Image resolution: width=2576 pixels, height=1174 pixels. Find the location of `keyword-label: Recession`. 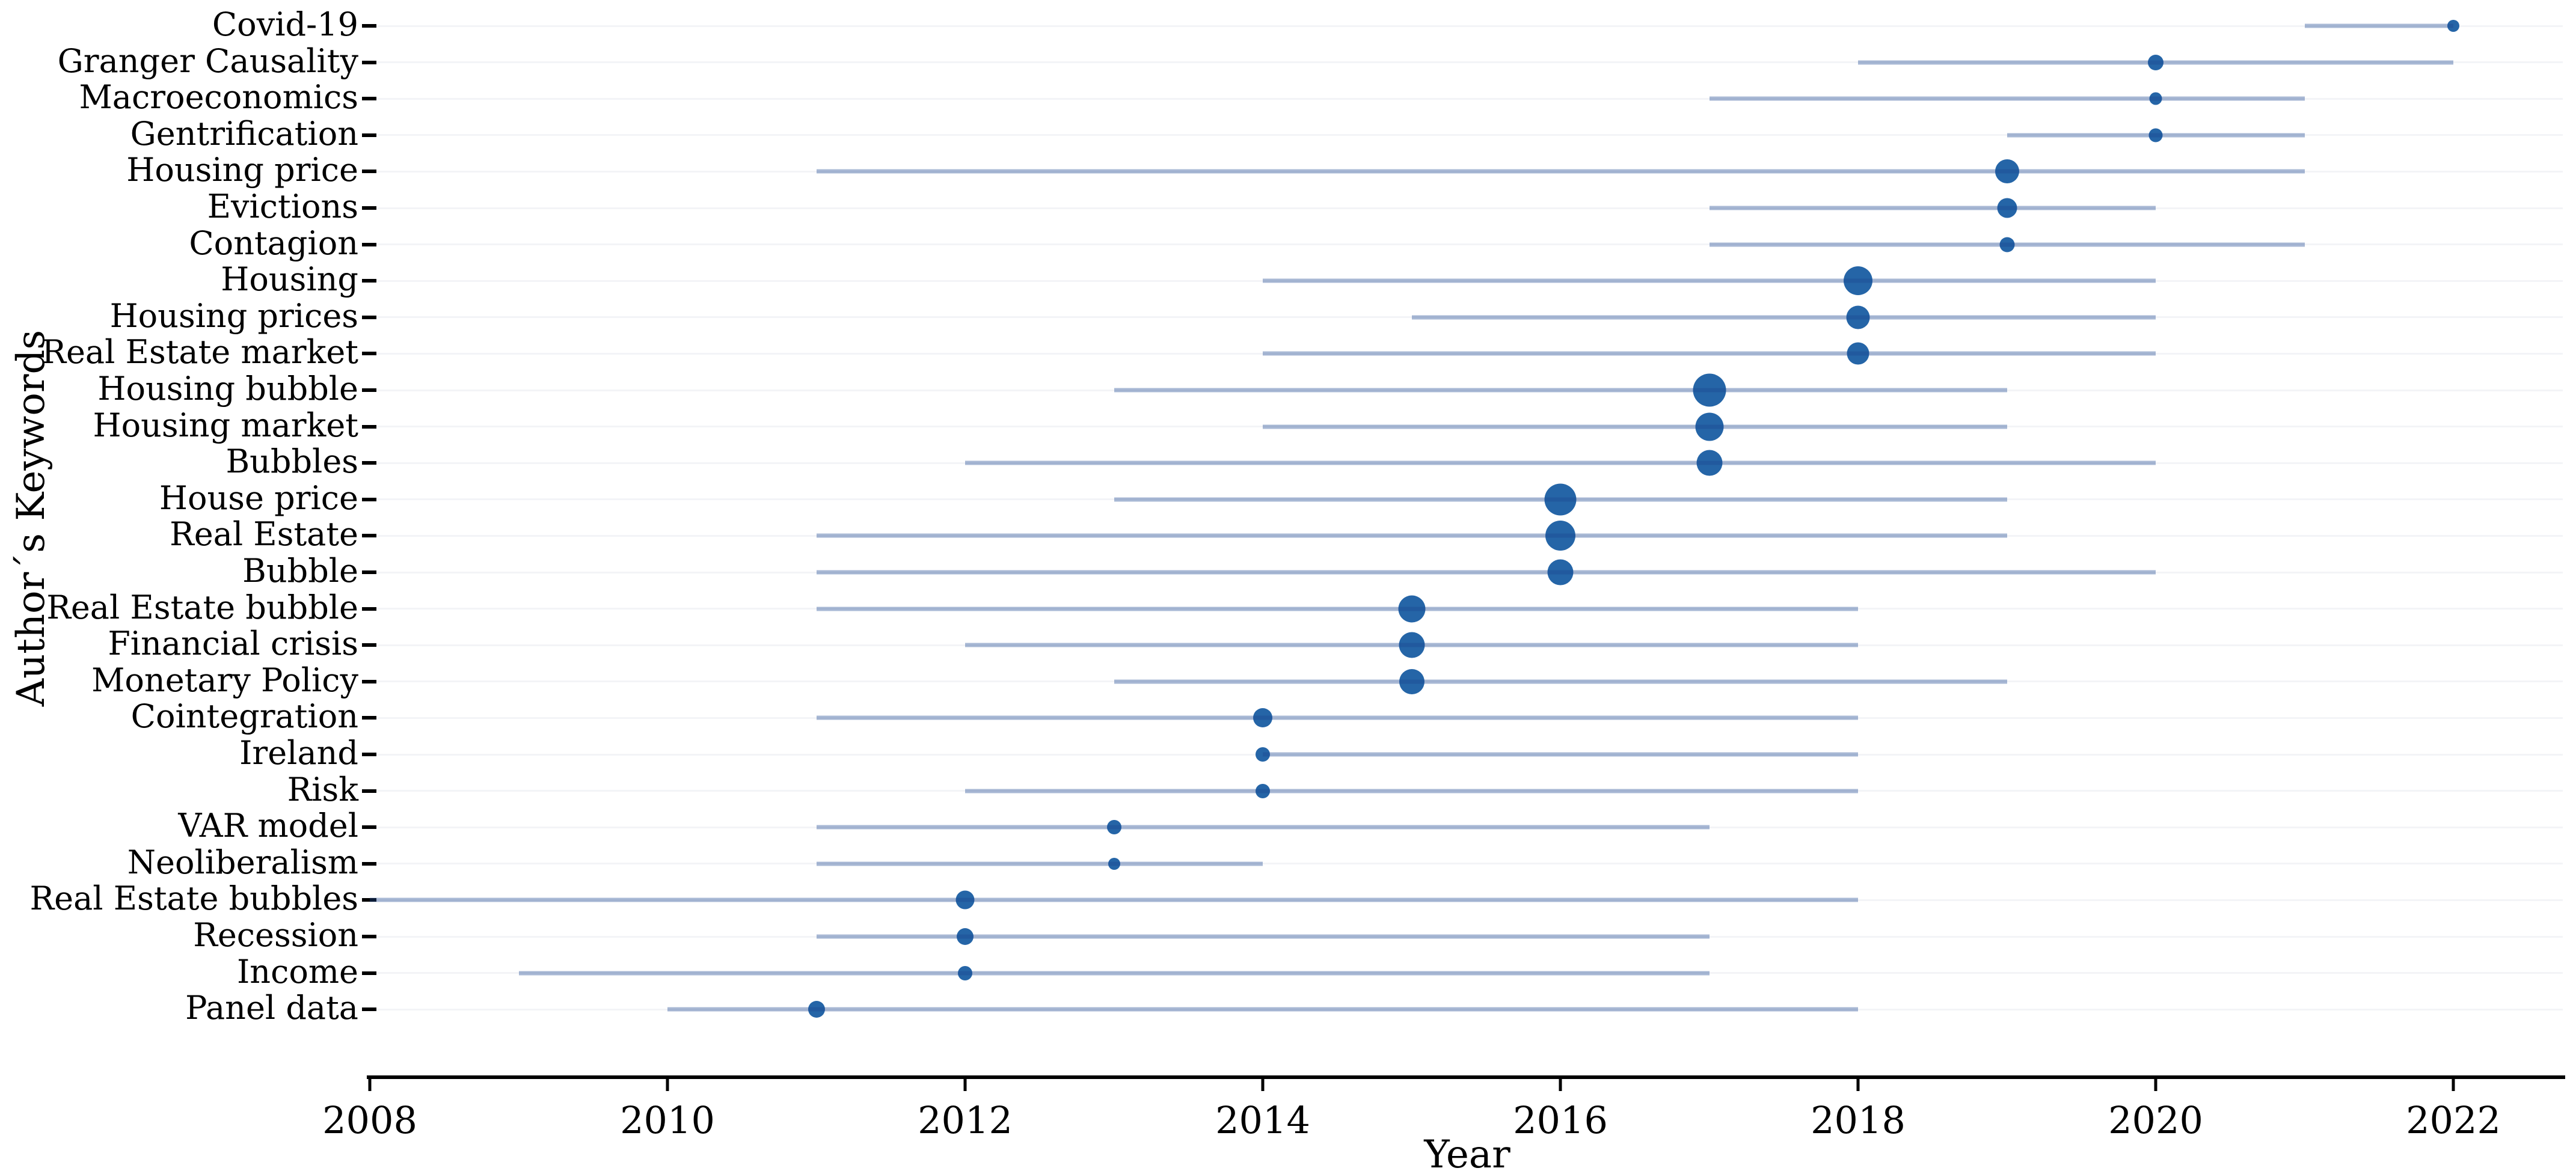

keyword-label: Recession is located at coordinates (275, 935).